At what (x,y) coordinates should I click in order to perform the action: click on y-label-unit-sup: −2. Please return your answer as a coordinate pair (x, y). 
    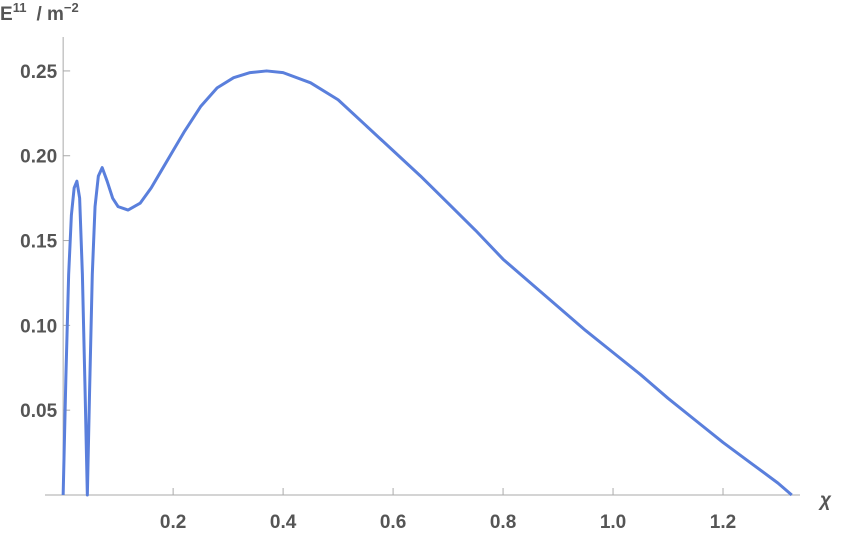
    Looking at the image, I should click on (71, 7).